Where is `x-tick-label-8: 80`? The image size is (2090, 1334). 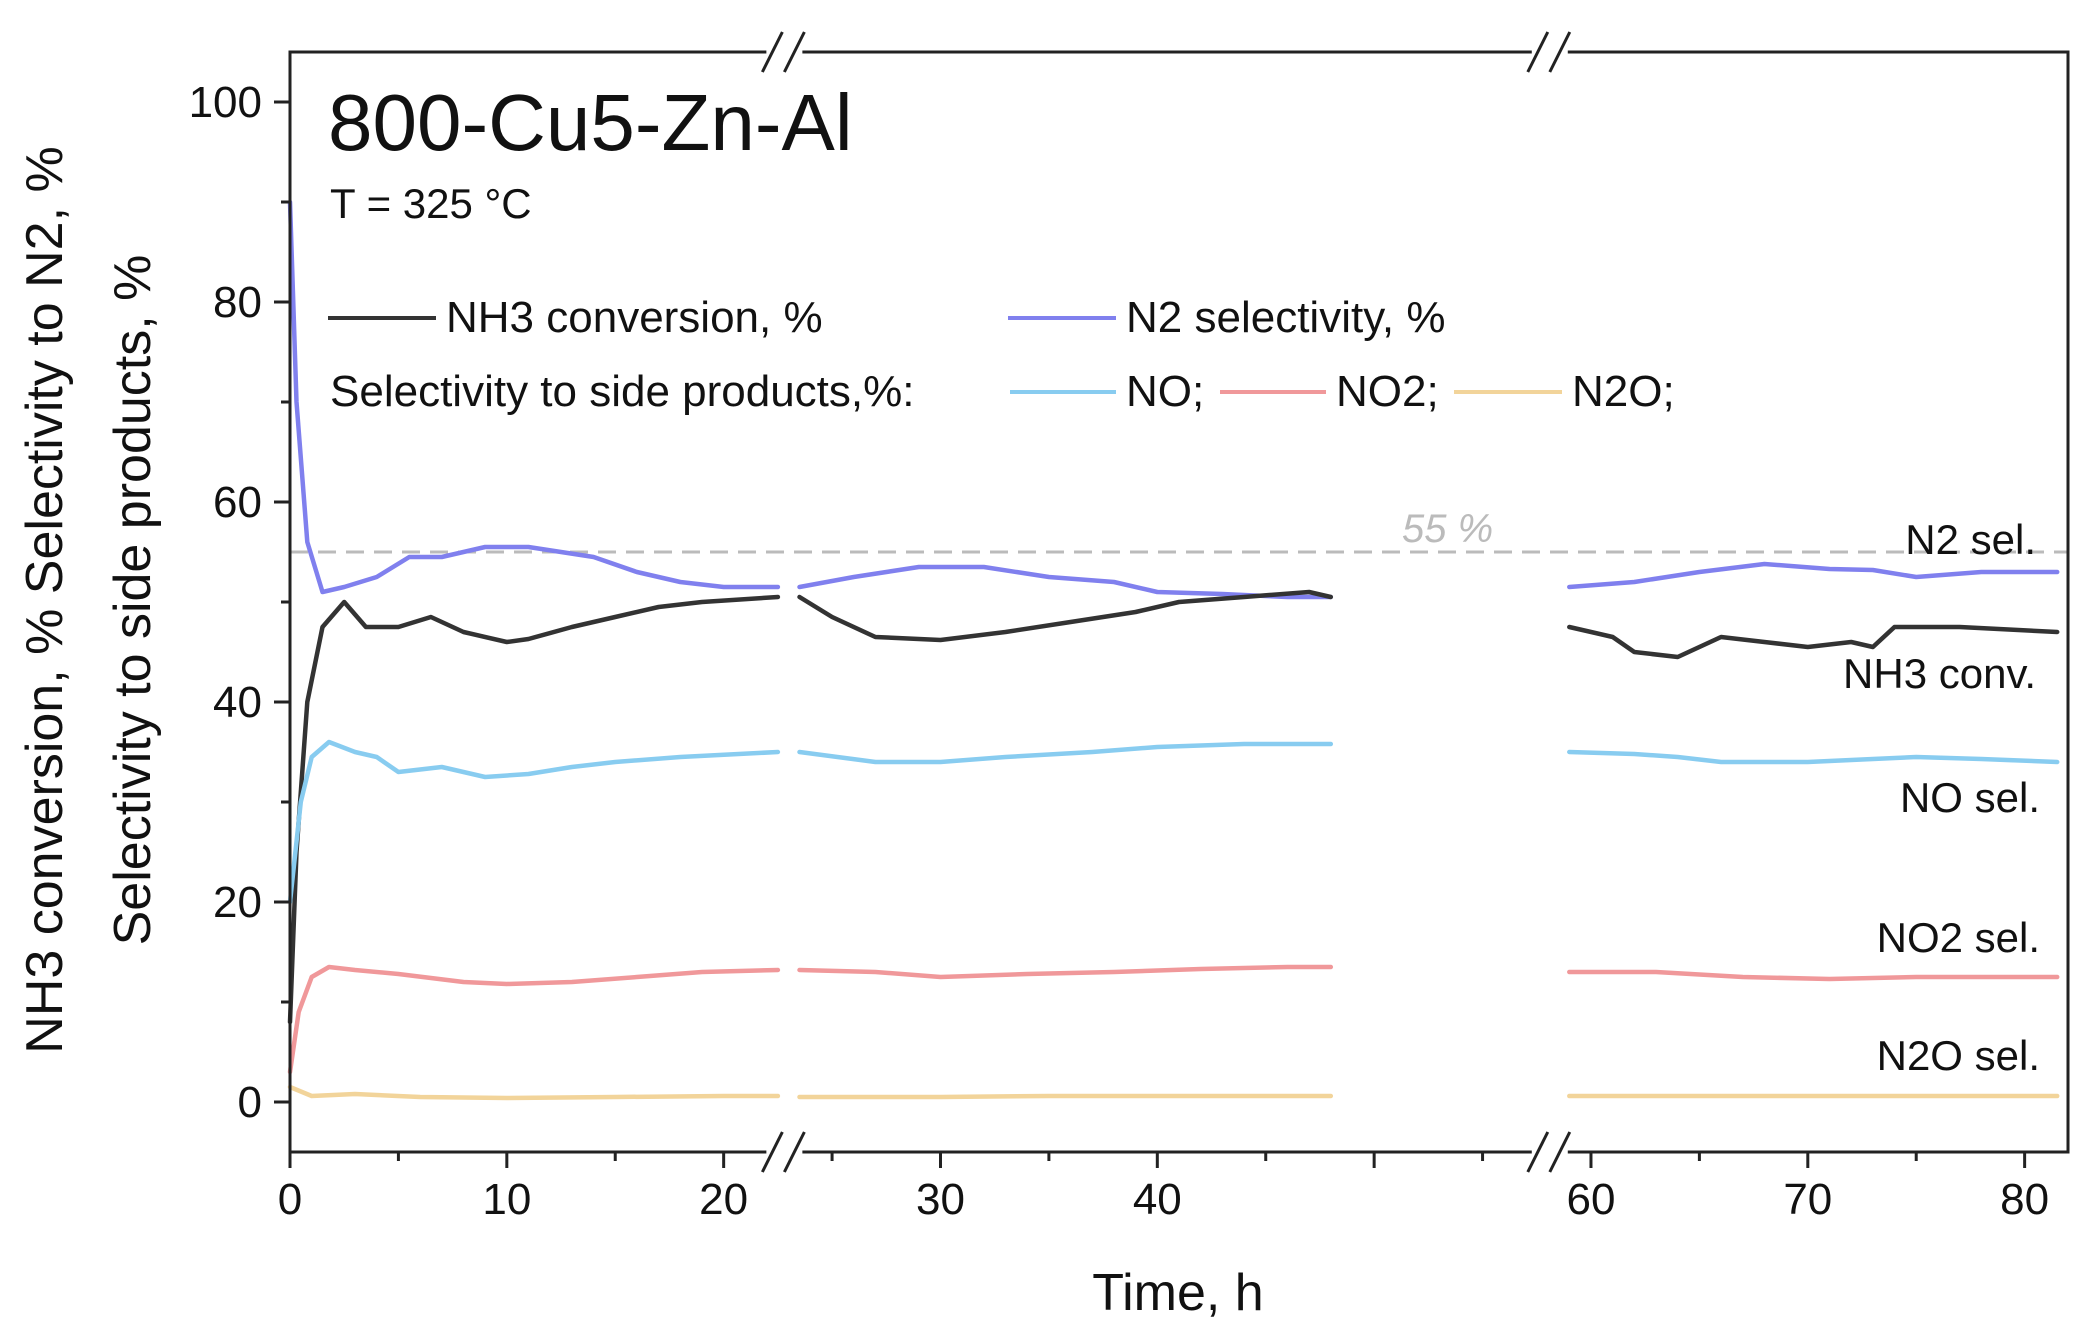
x-tick-label-8: 80 is located at coordinates (2024, 1199).